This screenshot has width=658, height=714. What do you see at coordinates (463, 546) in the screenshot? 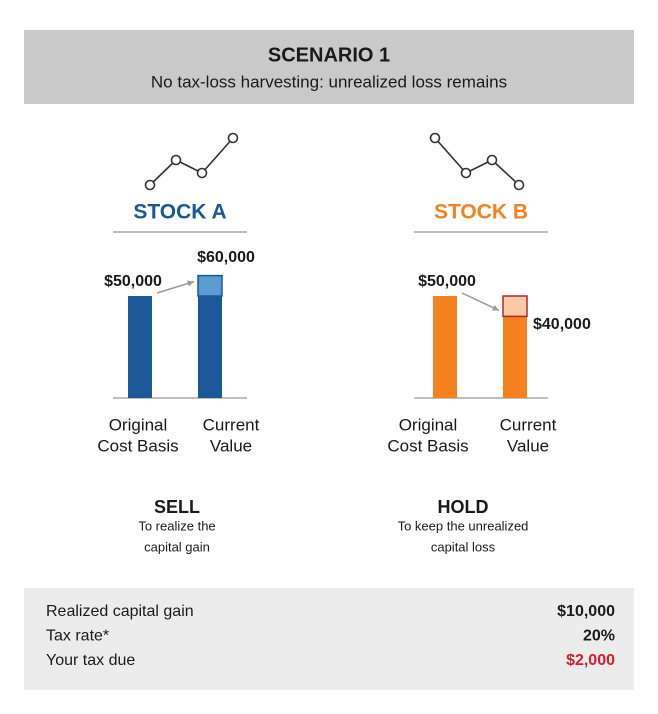
I see `action-note: capital loss` at bounding box center [463, 546].